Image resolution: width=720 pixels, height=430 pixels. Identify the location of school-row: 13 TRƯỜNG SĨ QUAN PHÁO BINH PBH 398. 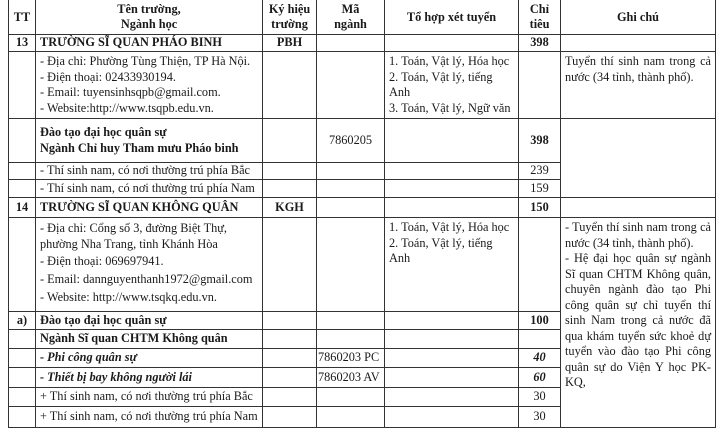
(362, 43).